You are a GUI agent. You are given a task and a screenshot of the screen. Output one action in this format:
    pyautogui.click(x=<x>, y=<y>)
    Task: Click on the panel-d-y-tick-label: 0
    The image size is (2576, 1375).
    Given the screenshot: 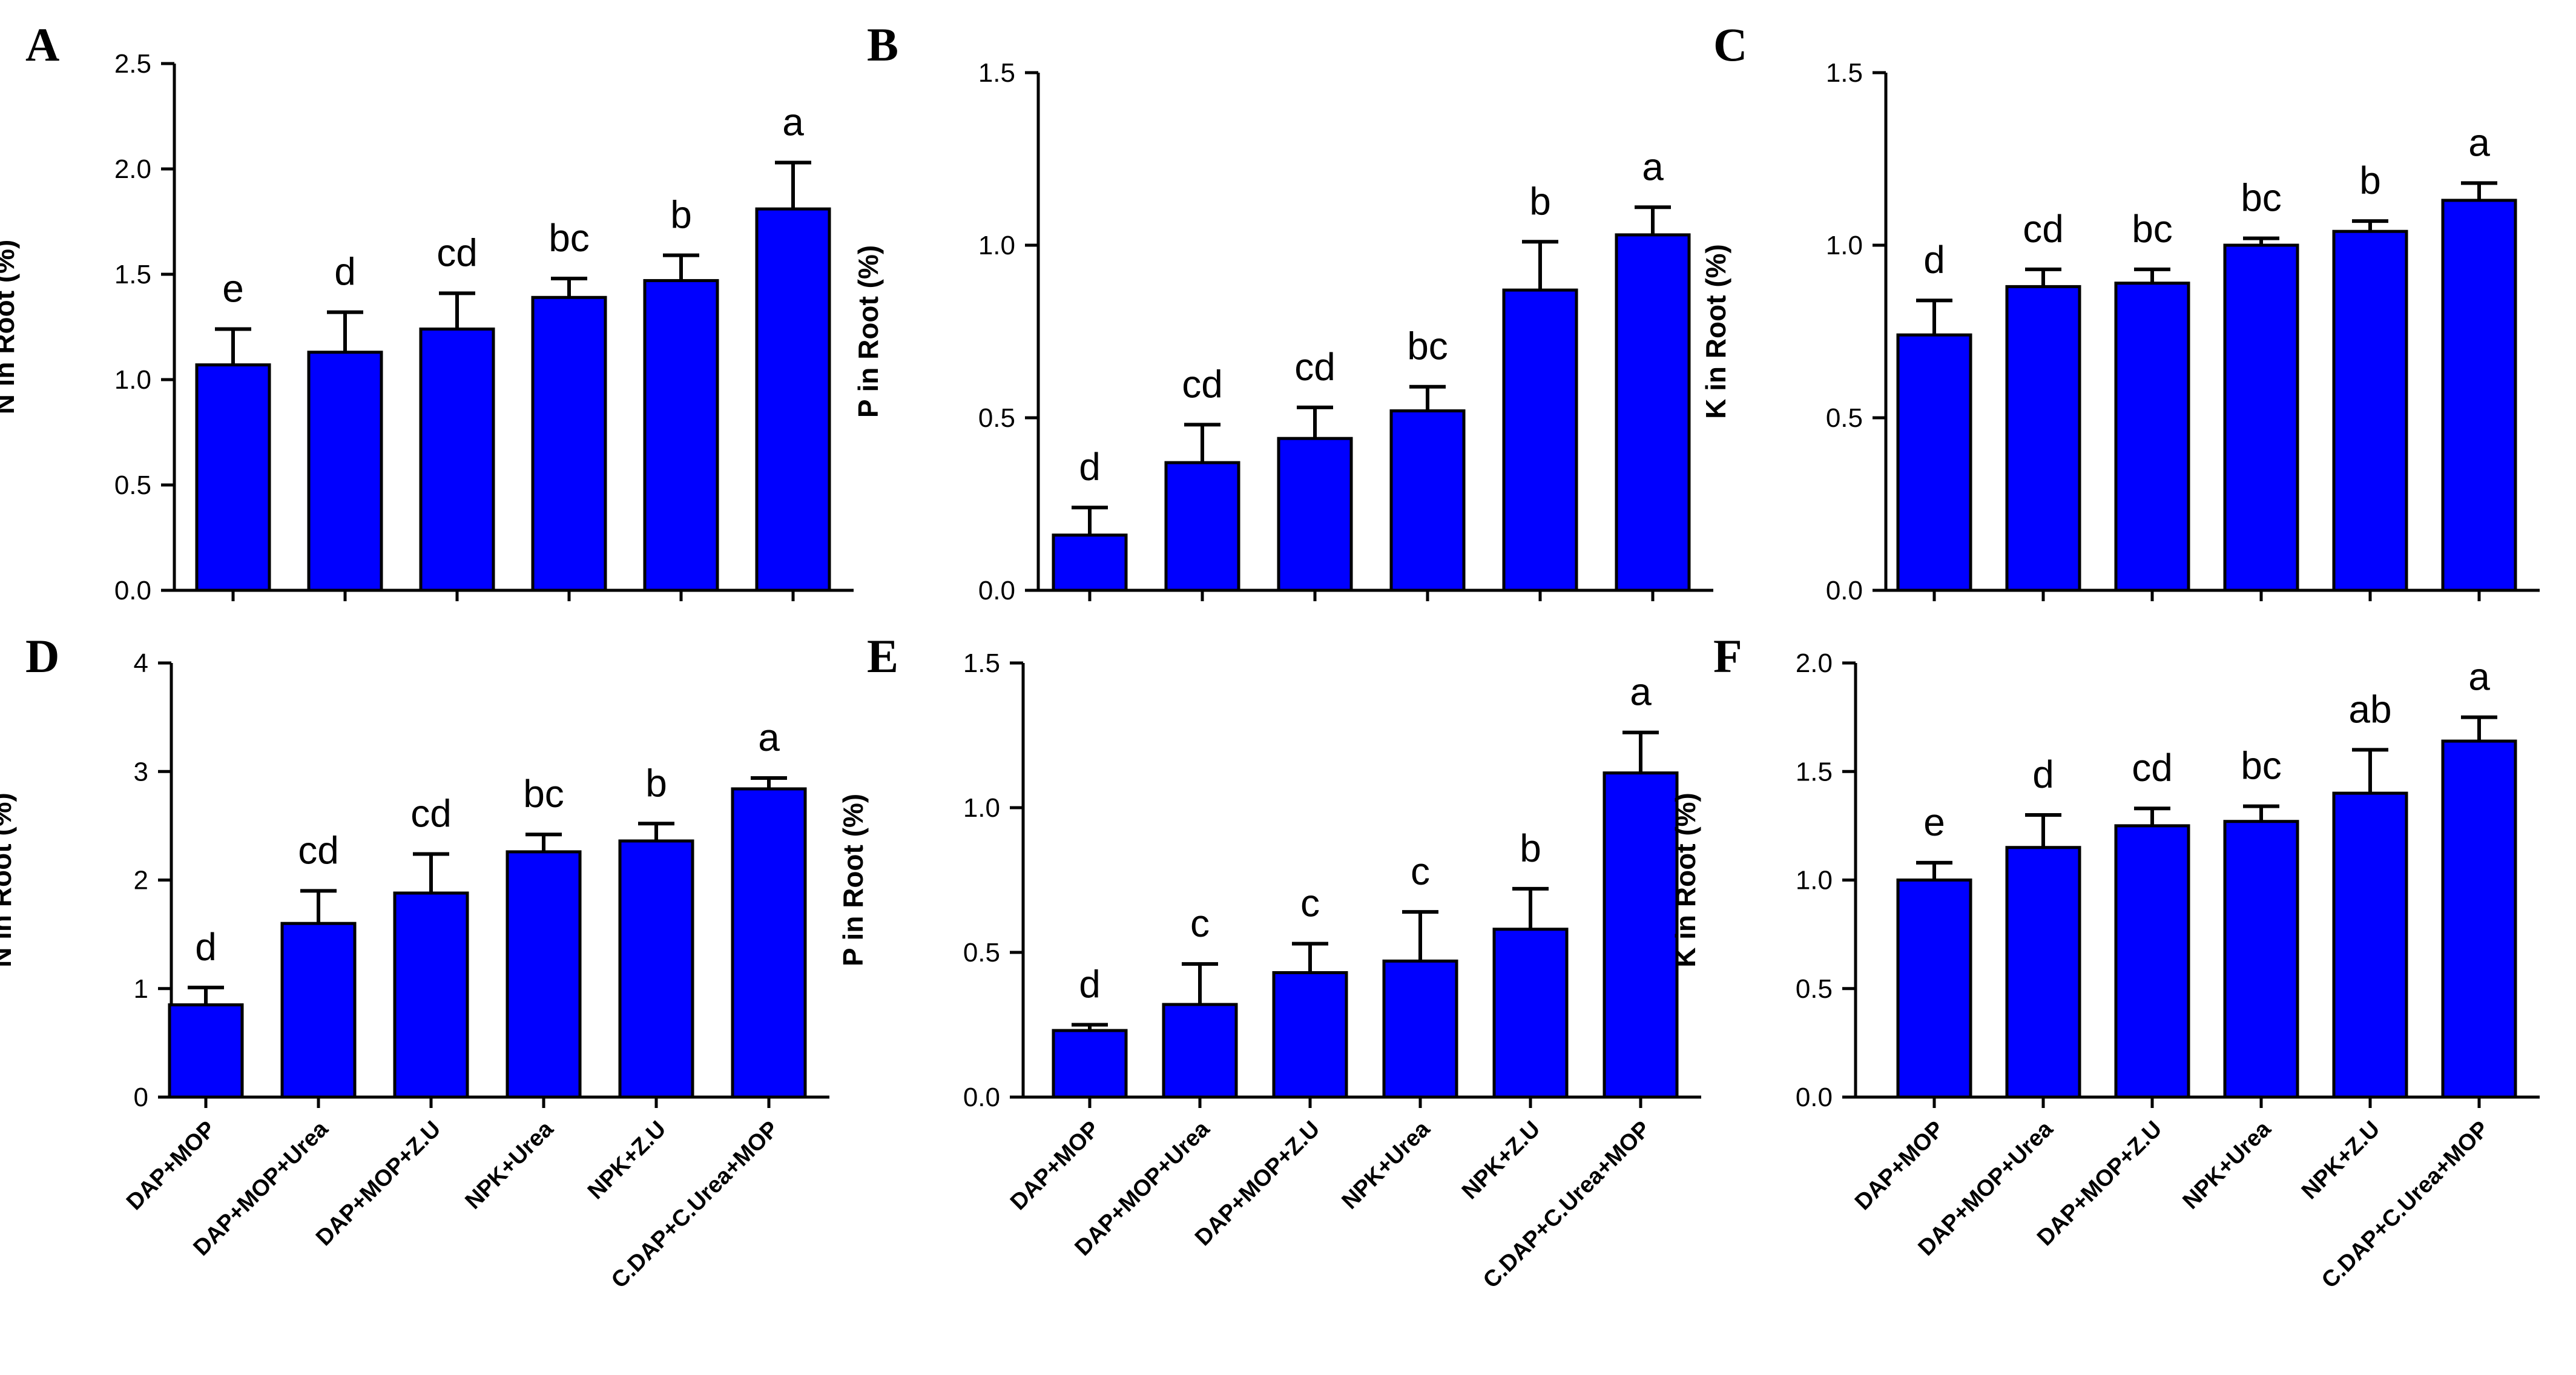 What is the action you would take?
    pyautogui.click(x=141, y=1097)
    